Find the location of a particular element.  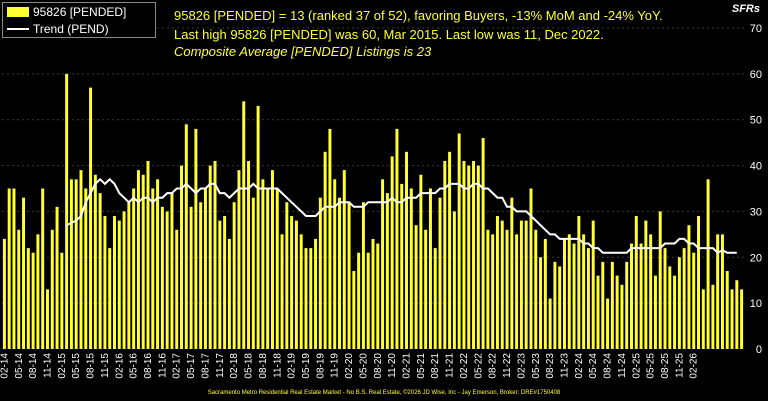

x-tick-label-38: 08-23 is located at coordinates (550, 366).